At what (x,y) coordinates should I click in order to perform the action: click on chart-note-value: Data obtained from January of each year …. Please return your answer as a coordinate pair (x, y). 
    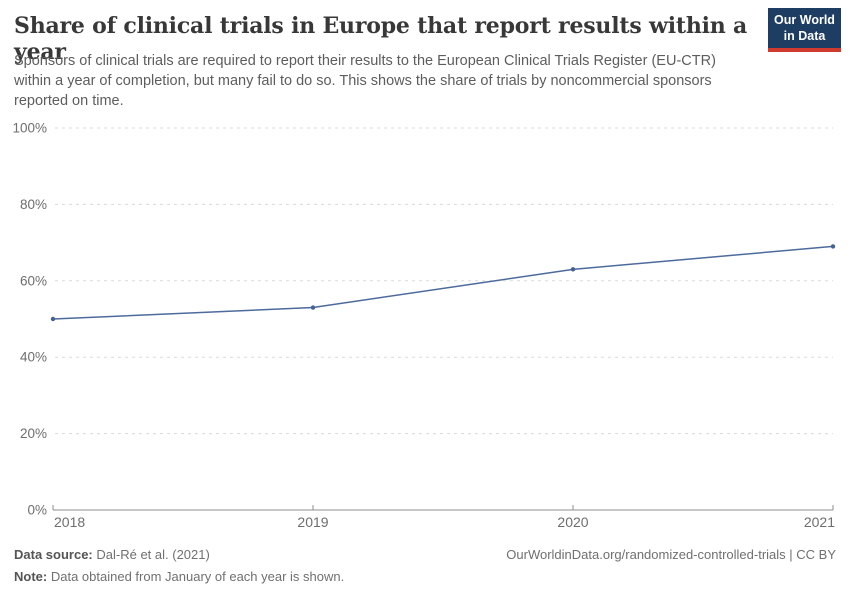
    Looking at the image, I should click on (197, 576).